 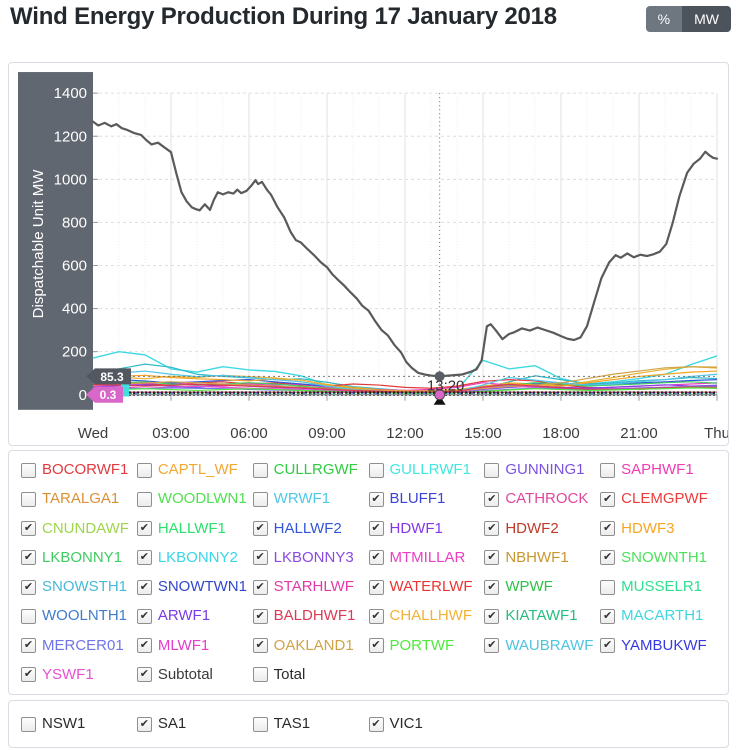 I want to click on region-item-tas1: TAS1, so click(x=310, y=724).